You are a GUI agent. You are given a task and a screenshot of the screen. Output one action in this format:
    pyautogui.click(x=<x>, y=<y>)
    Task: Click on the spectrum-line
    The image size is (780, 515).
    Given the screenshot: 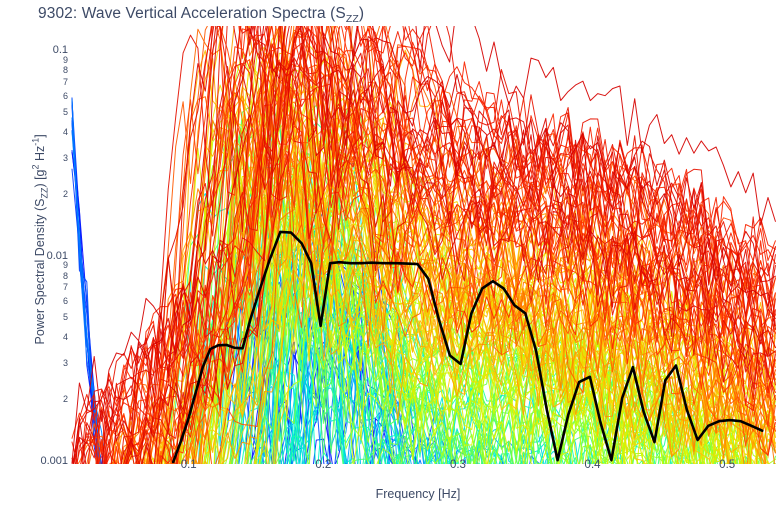 What is the action you would take?
    pyautogui.click(x=368, y=346)
    